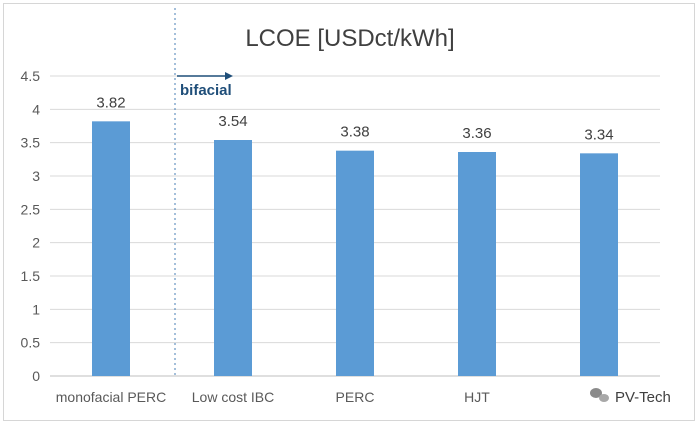 The height and width of the screenshot is (425, 700). What do you see at coordinates (36, 376) in the screenshot?
I see `y-tick-label: 0` at bounding box center [36, 376].